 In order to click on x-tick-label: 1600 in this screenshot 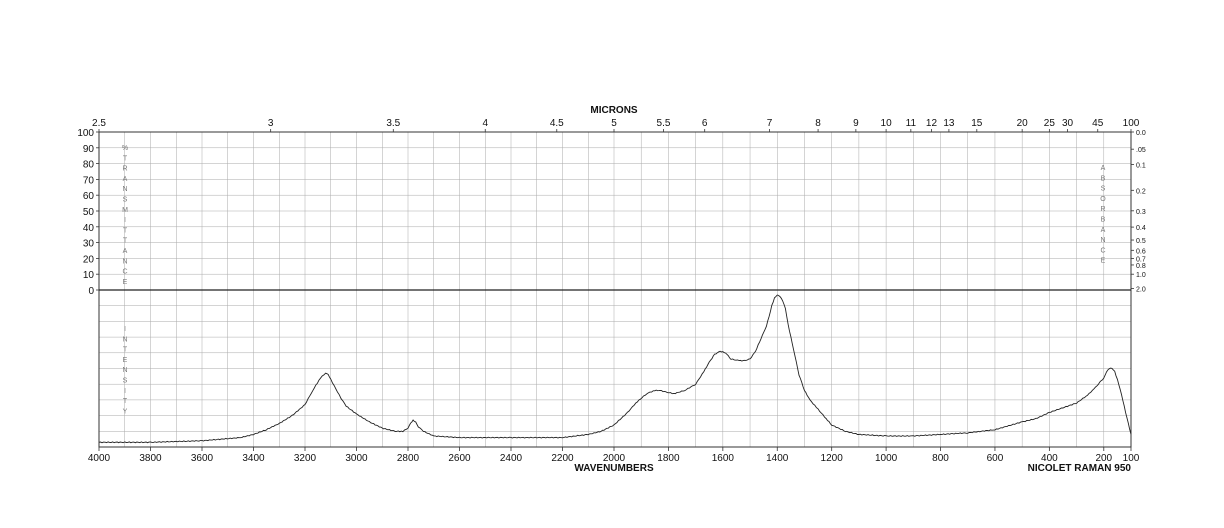, I will do `click(723, 458)`.